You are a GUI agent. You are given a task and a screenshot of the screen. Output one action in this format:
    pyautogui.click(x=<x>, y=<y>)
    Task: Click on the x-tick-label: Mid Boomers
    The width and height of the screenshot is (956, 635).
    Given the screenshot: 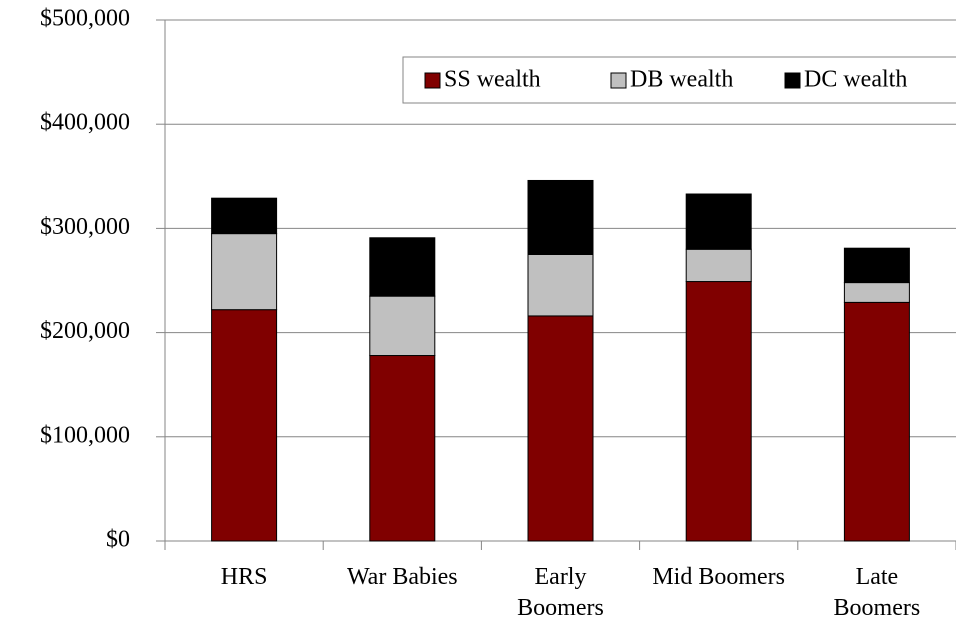 What is the action you would take?
    pyautogui.click(x=719, y=577)
    